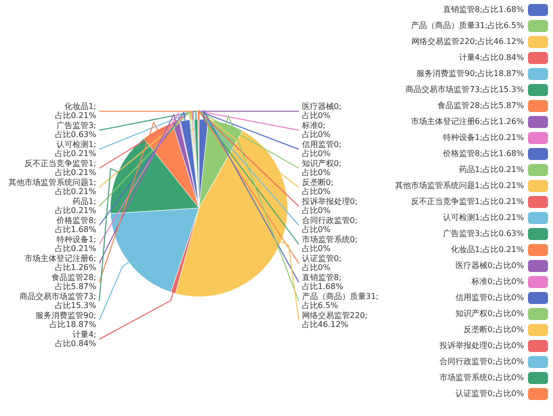  I want to click on slice-label: 服务消费监管90;占比18.87%, so click(66, 319).